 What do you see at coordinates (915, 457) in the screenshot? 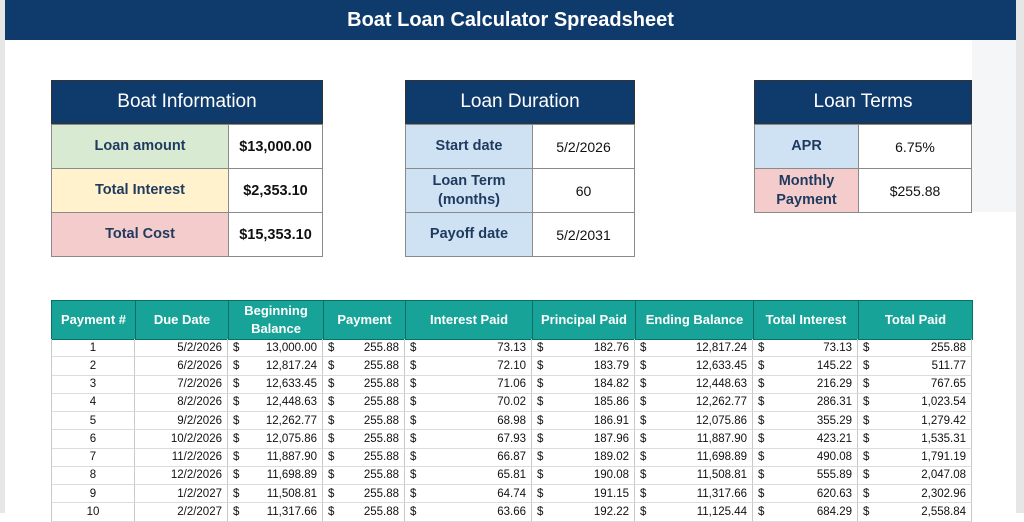
I see `table-cell: $1,791.19` at bounding box center [915, 457].